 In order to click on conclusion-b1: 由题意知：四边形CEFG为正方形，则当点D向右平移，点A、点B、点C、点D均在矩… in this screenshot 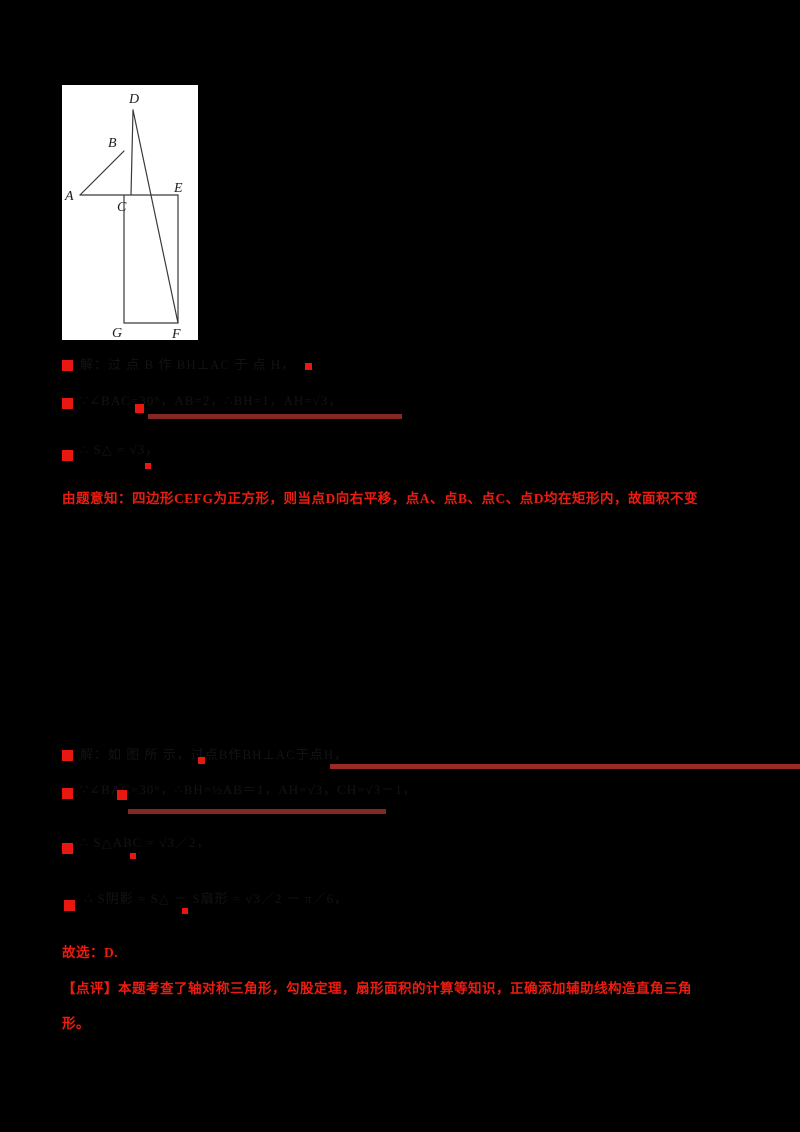, I will do `click(380, 498)`.